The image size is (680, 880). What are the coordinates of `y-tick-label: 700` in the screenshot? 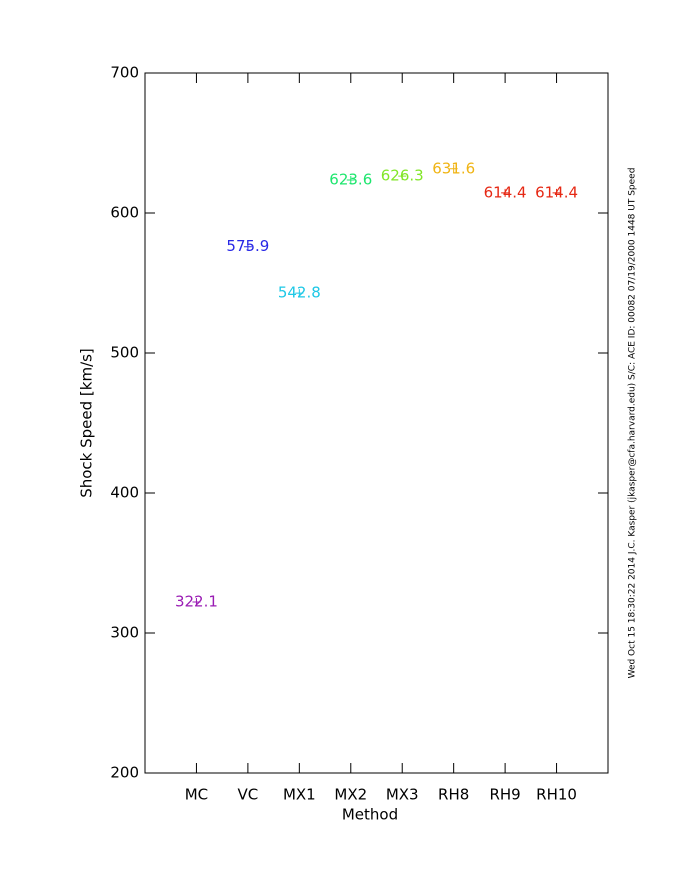 It's located at (124, 73).